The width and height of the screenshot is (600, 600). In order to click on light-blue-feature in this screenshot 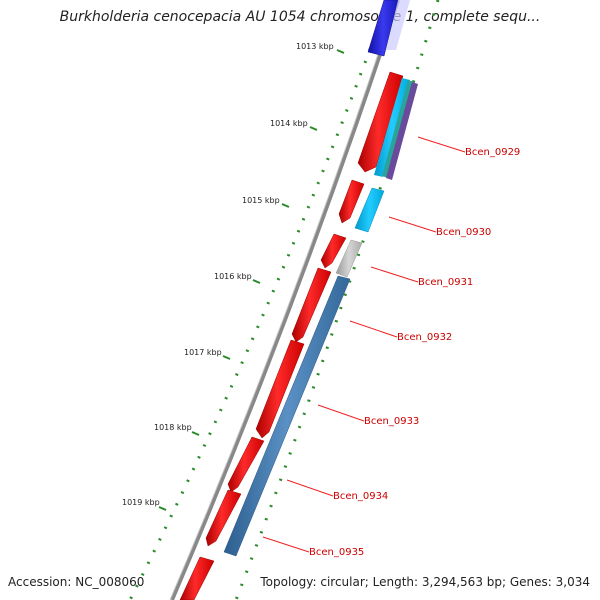, I will do `click(398, 25)`.